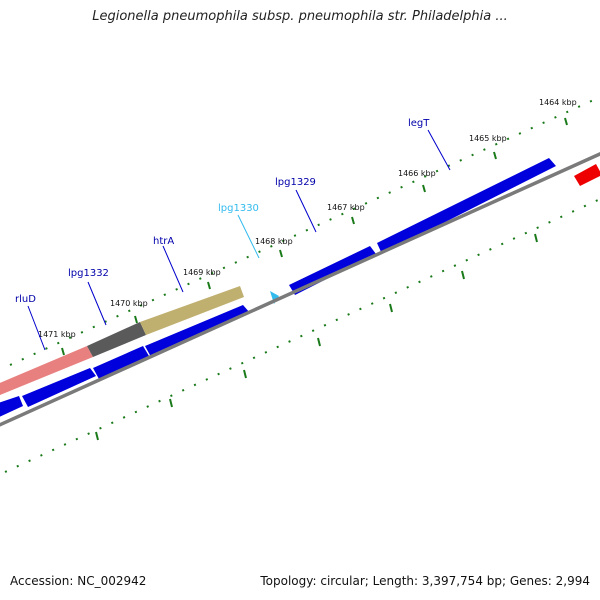 Image resolution: width=600 pixels, height=600 pixels. I want to click on feature-lpg1330, so click(274, 297).